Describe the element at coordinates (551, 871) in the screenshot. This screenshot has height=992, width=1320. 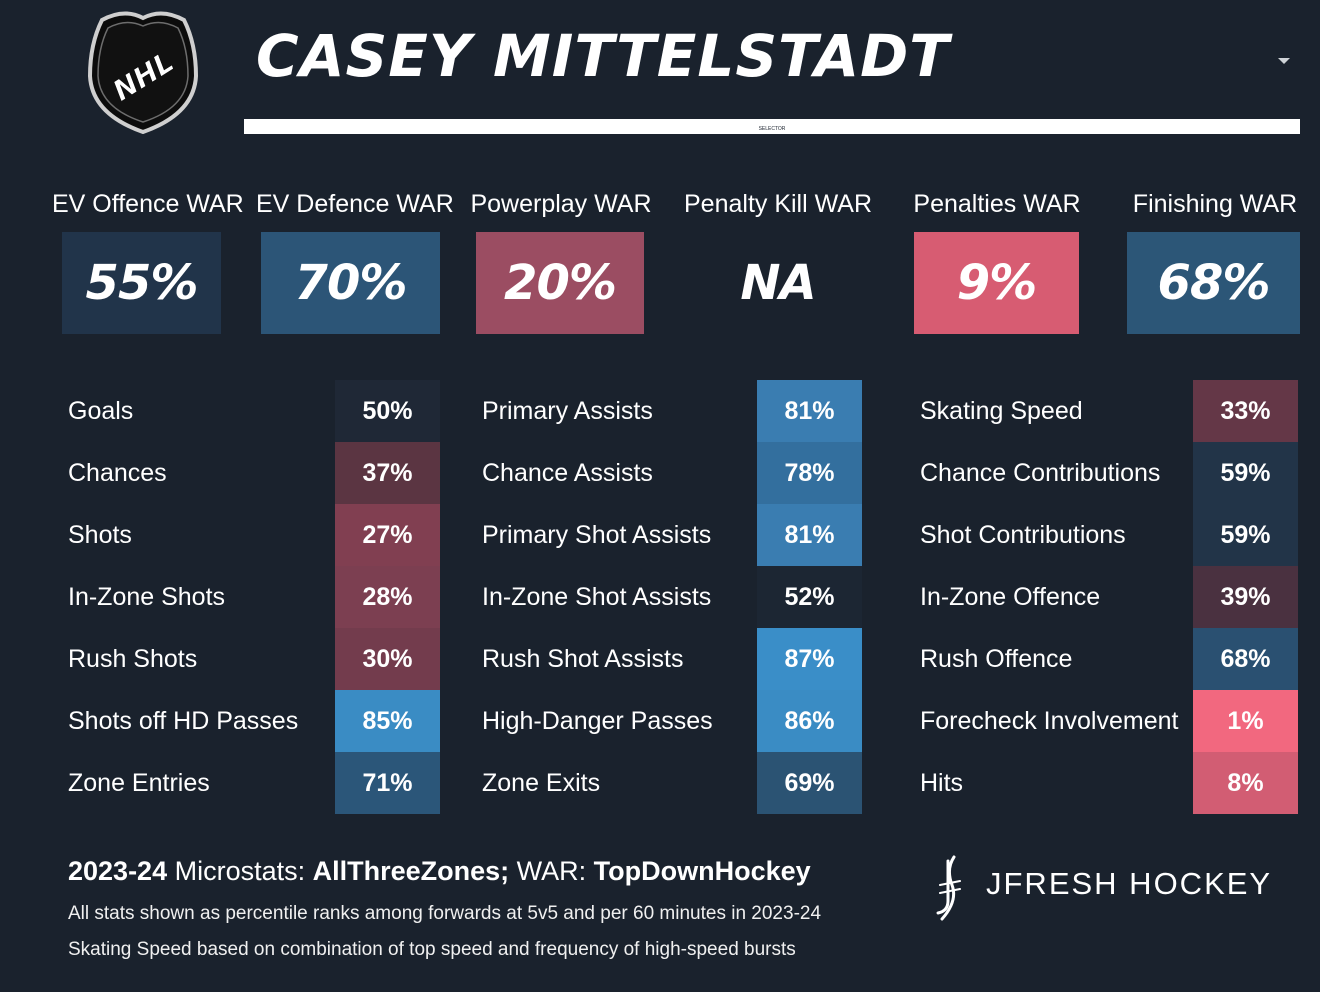
I see `footer-war-label: WAR:` at that location.